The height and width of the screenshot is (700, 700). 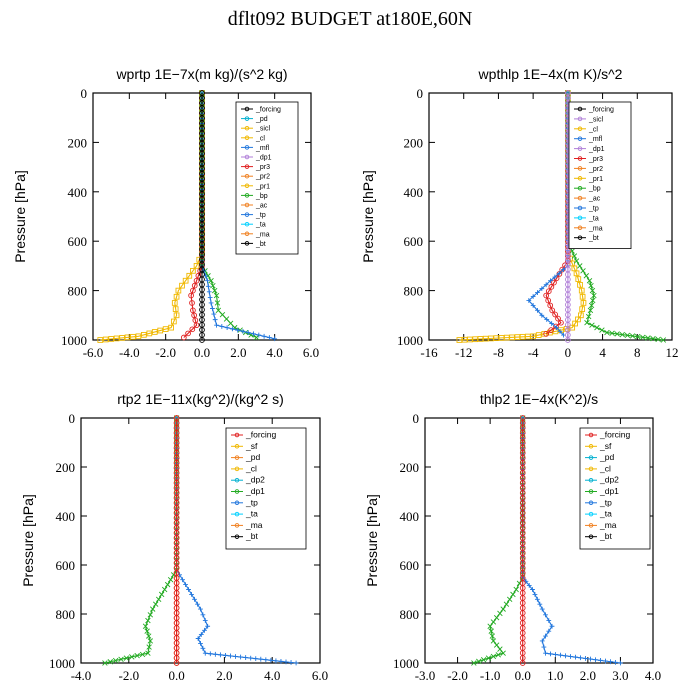 I want to click on legend-label: _pr3, so click(x=262, y=167).